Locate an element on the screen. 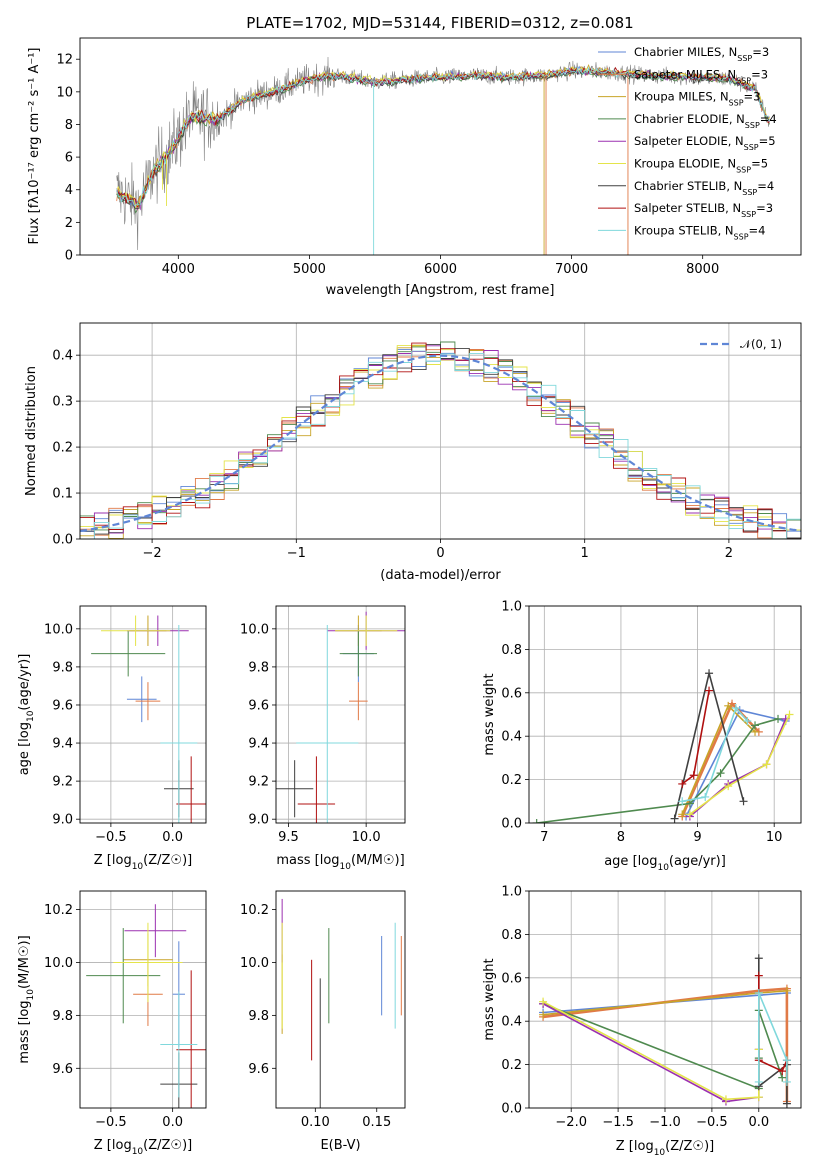  legend-label: Chabrier MILES, NSSP=3 is located at coordinates (701, 54).